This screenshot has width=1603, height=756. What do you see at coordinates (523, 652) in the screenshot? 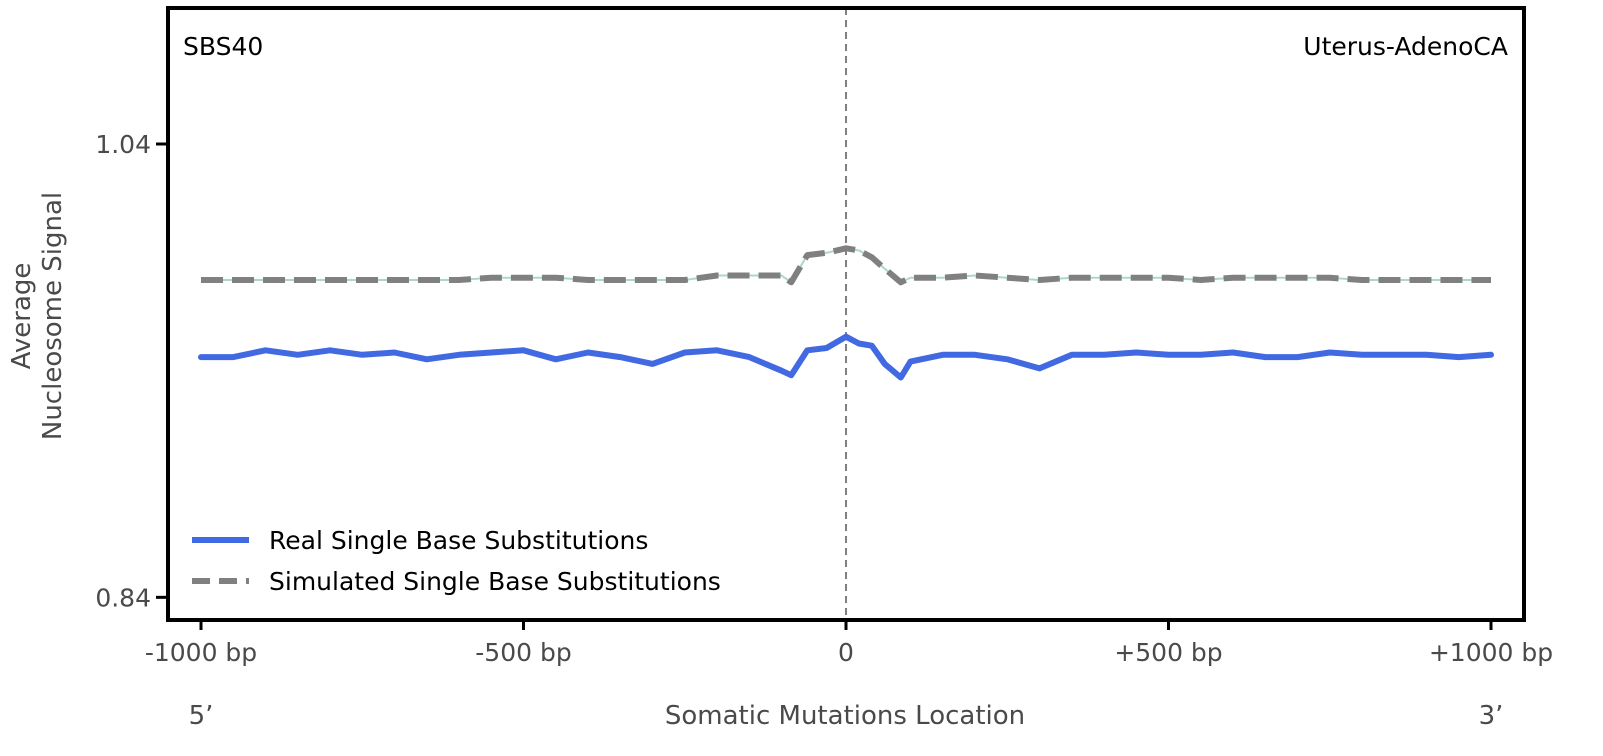
I see `x-tick-label: -500 bp` at bounding box center [523, 652].